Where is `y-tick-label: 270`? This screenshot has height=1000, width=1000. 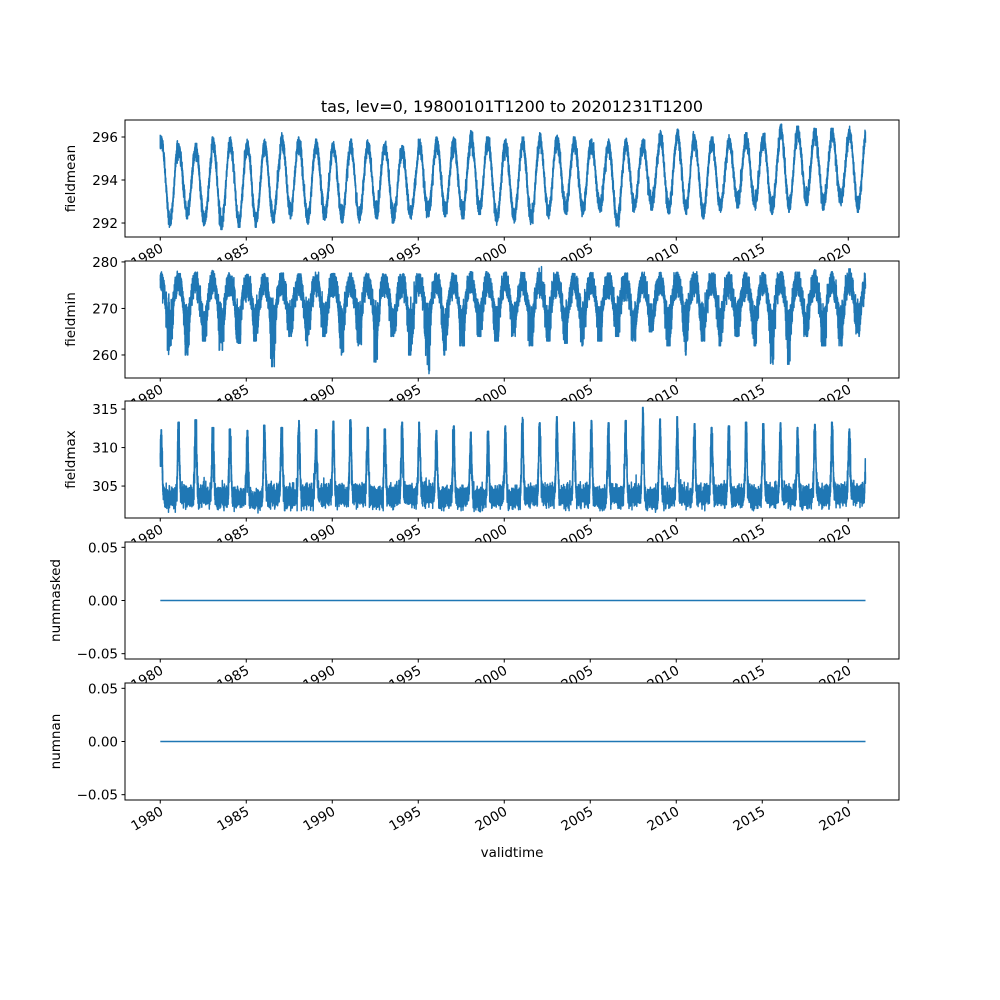 y-tick-label: 270 is located at coordinates (105, 309).